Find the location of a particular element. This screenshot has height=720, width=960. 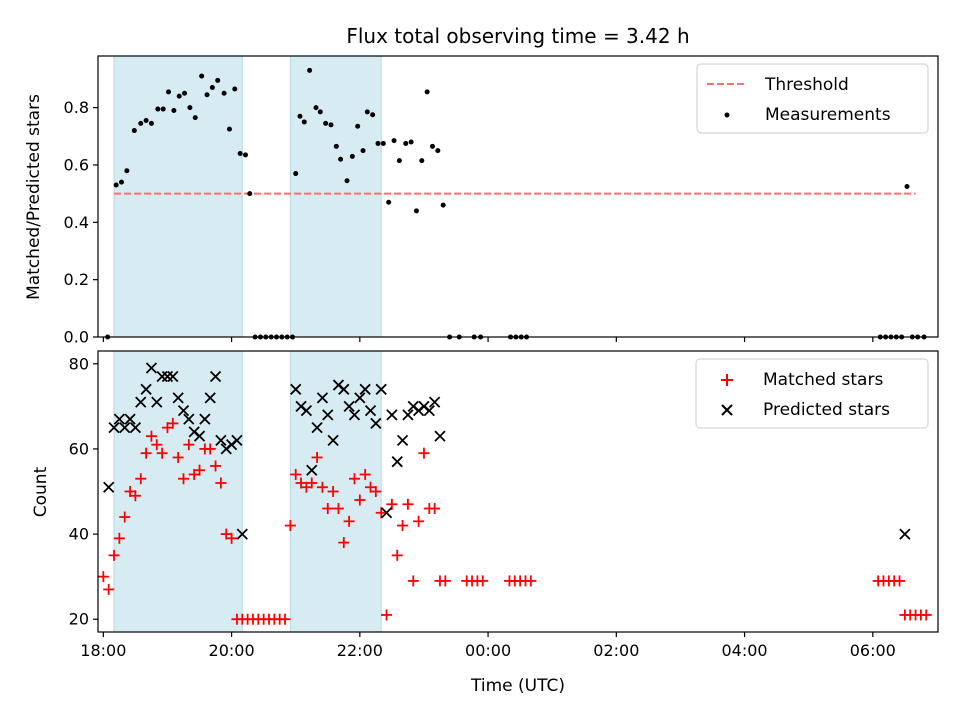

x-axis-label: Time (UTC) is located at coordinates (517, 686).